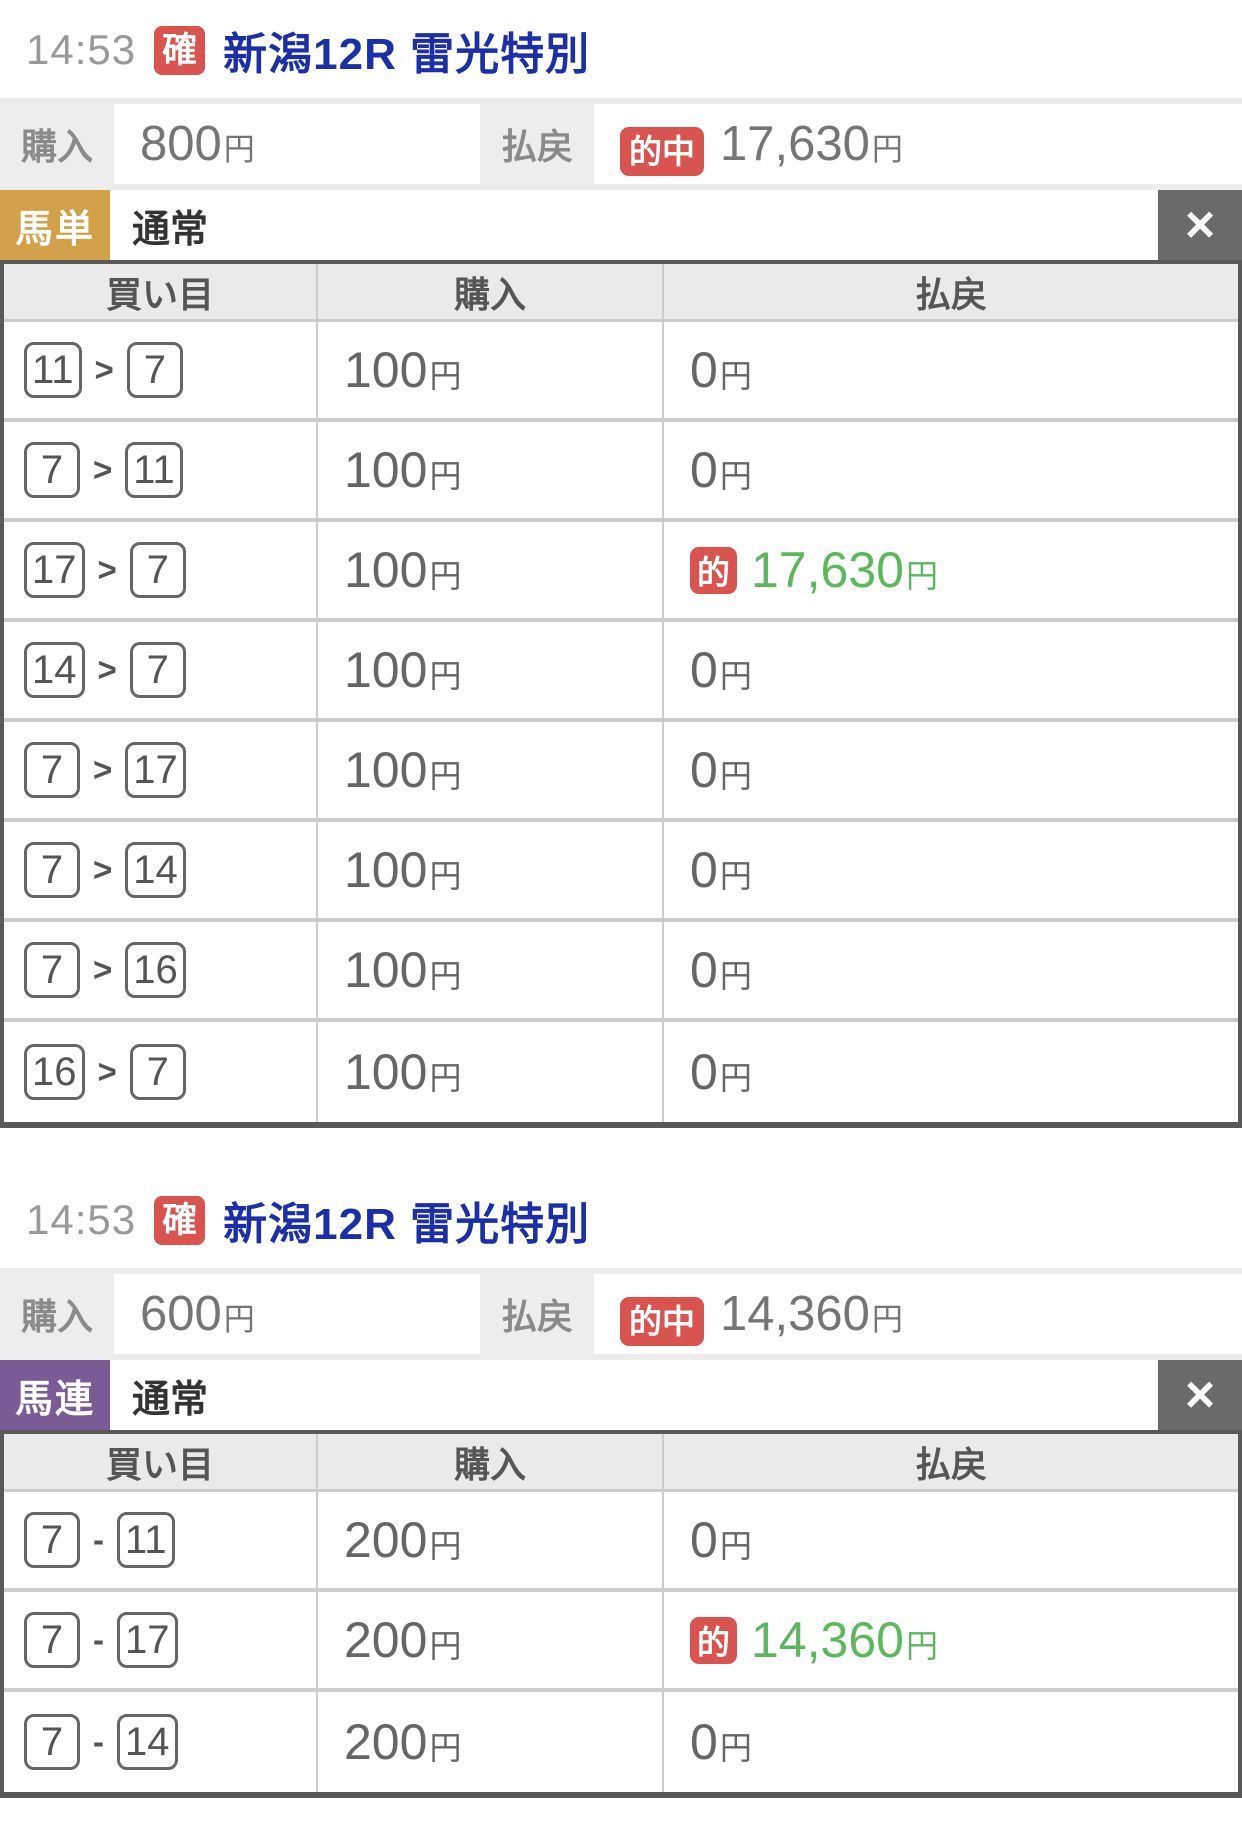  What do you see at coordinates (621, 1395) in the screenshot?
I see `bet-type-row: 馬連 通常 ×` at bounding box center [621, 1395].